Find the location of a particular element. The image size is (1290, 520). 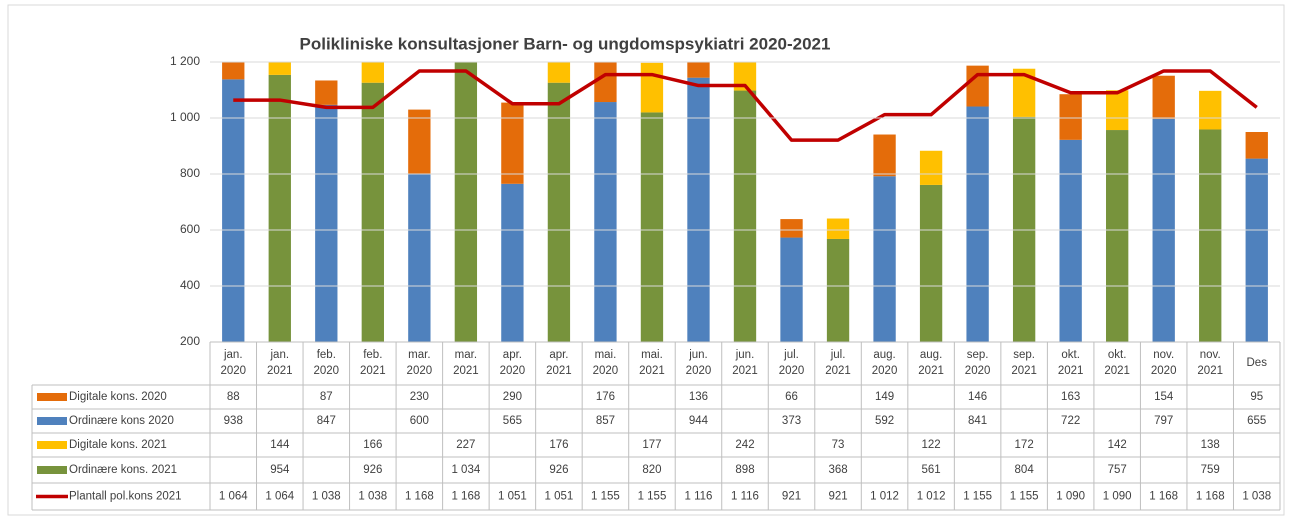

table-cell: 73 is located at coordinates (838, 445).